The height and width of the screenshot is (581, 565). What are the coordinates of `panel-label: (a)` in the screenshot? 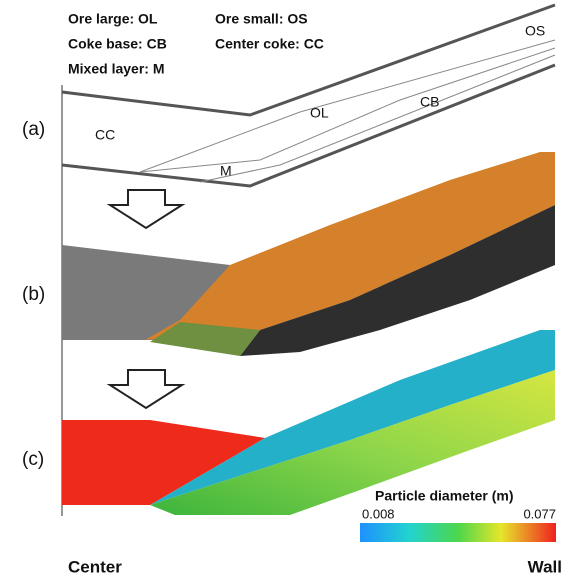 It's located at (33, 129).